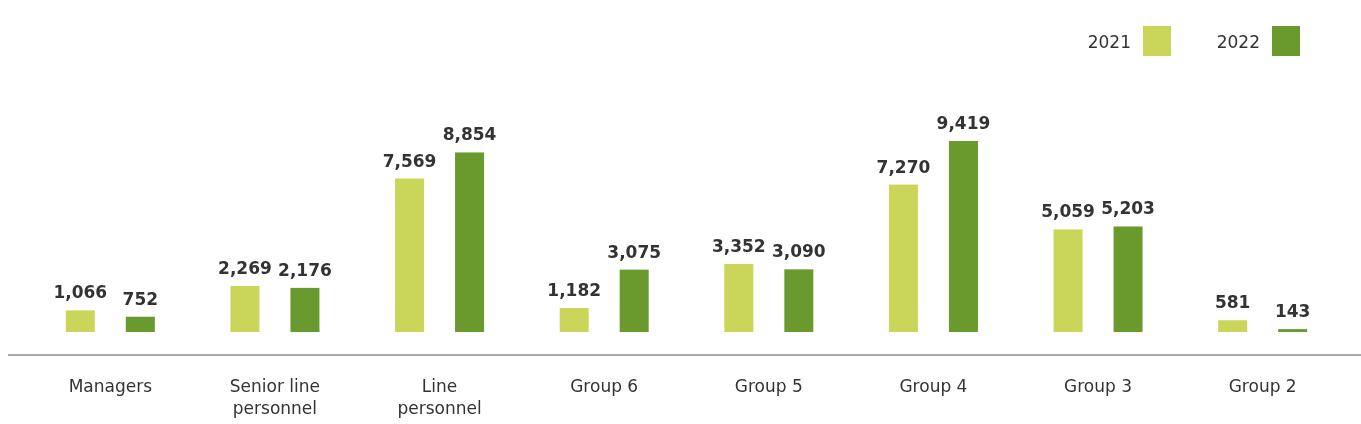 The width and height of the screenshot is (1361, 424). I want to click on data-label: 7,270, so click(903, 166).